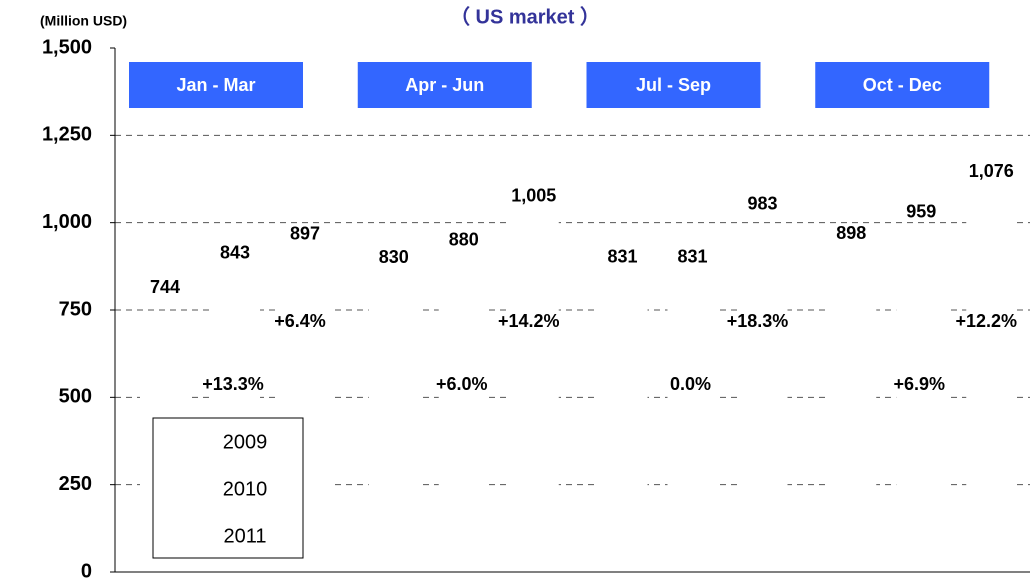 The image size is (1030, 583). What do you see at coordinates (851, 233) in the screenshot?
I see `value-label: 898` at bounding box center [851, 233].